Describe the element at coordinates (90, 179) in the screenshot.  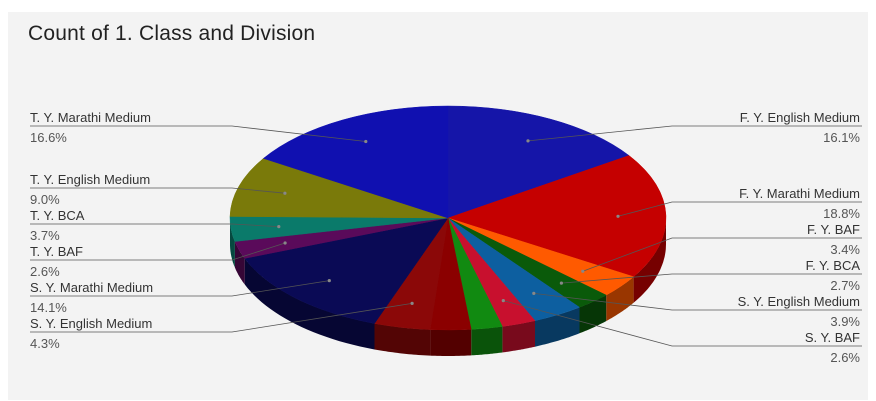
I see `slice-label-12: T. Y. English Medium` at that location.